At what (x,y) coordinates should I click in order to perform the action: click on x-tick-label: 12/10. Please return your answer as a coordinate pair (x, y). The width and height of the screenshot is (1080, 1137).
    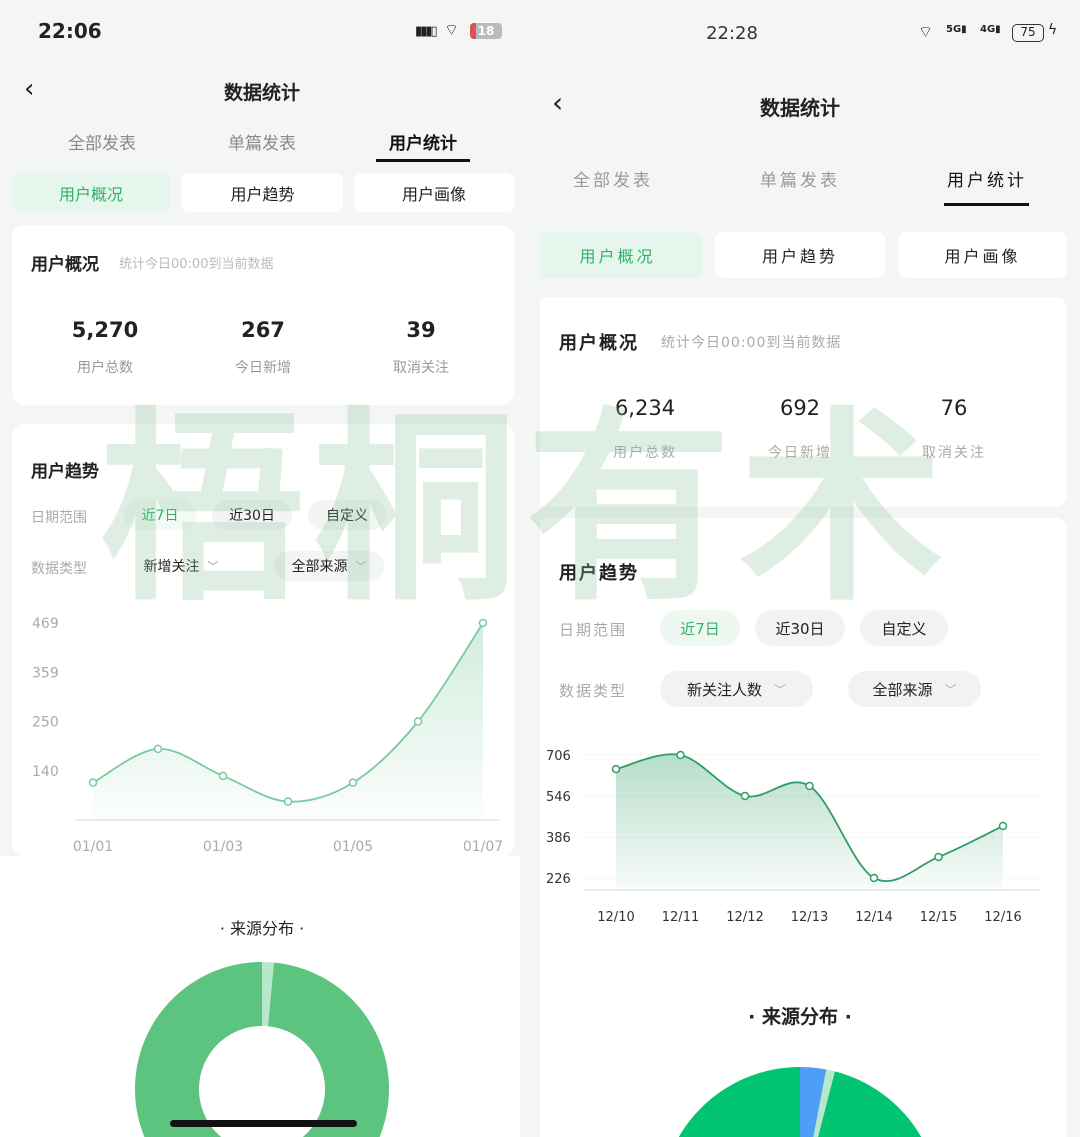
    Looking at the image, I should click on (615, 917).